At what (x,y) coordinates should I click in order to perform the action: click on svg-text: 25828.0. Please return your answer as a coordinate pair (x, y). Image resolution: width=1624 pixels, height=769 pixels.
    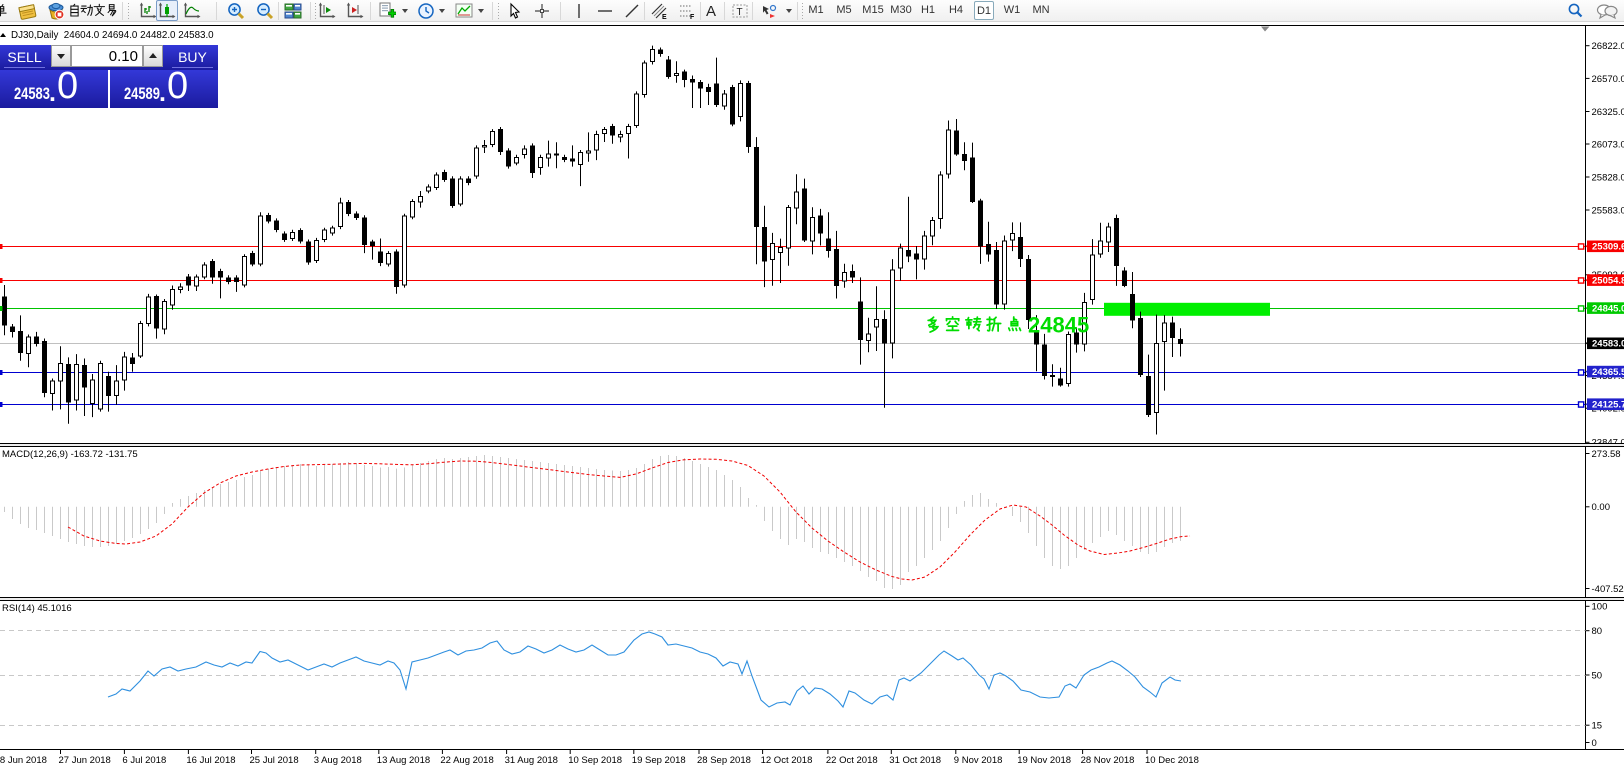
    Looking at the image, I should click on (1608, 177).